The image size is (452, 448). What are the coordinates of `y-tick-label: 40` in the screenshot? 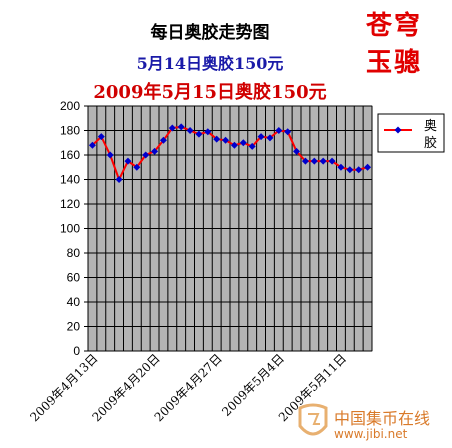 It's located at (74, 302).